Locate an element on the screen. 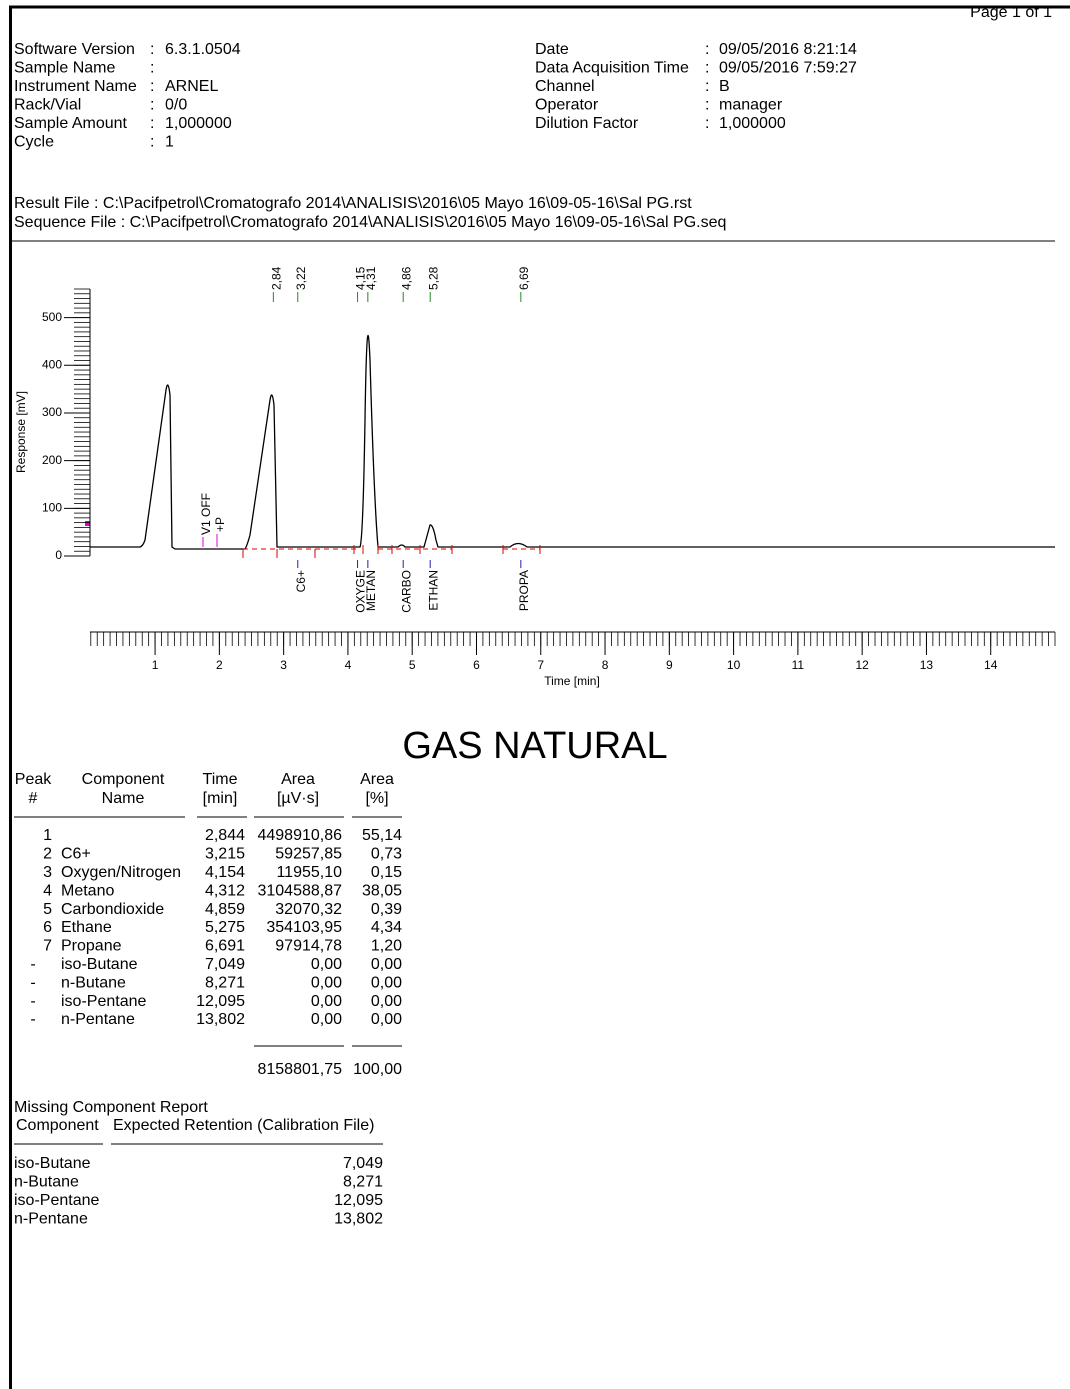  column-header: [%] is located at coordinates (376, 798).